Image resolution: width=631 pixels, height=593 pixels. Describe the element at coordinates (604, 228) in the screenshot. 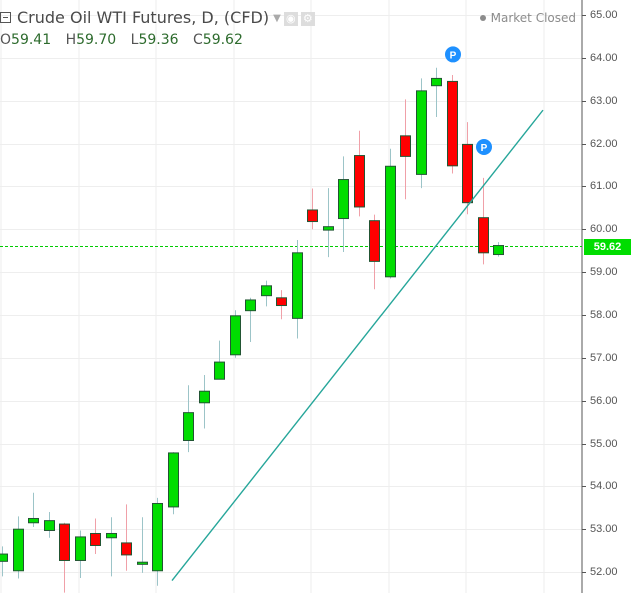

I see `price-axis-label: 60.00` at that location.